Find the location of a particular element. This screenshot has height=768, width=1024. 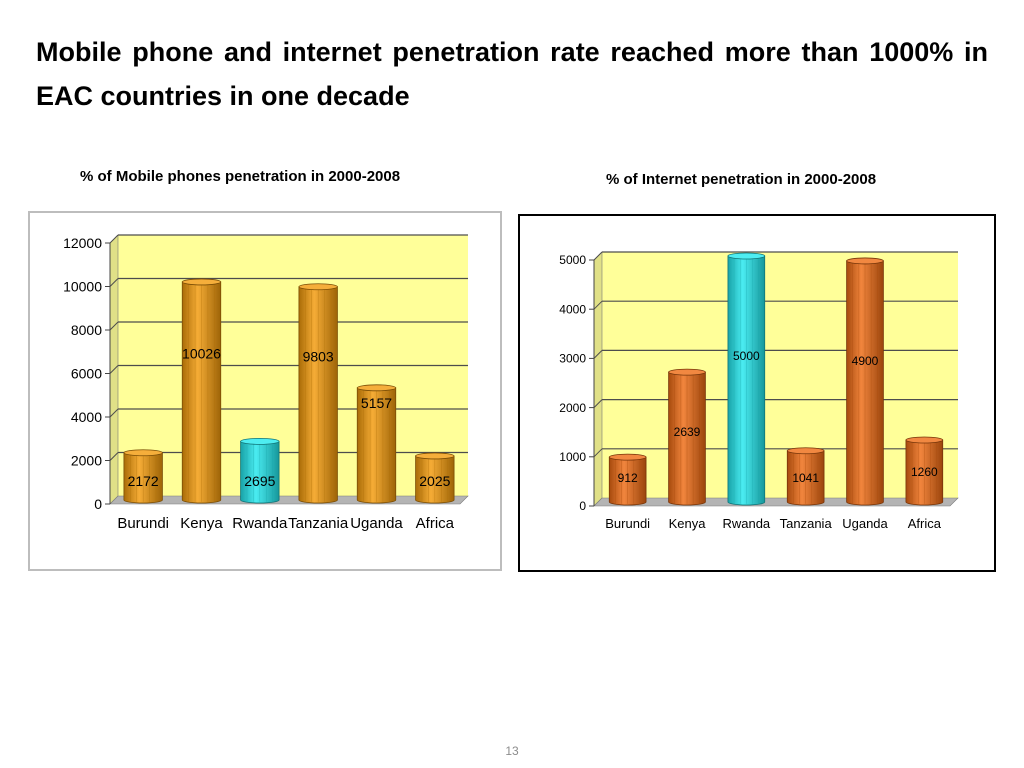

mobile-bar-africa is located at coordinates (435, 478).